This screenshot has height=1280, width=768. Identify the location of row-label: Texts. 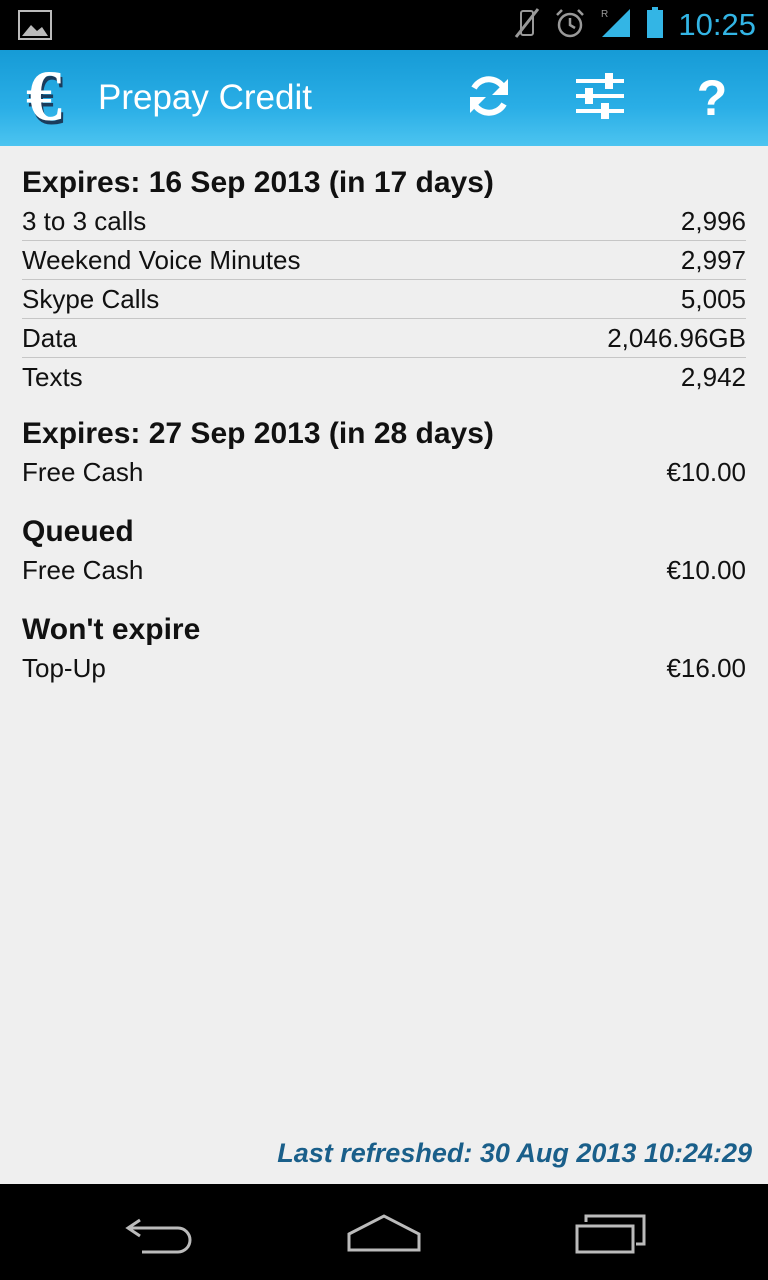
(52, 377).